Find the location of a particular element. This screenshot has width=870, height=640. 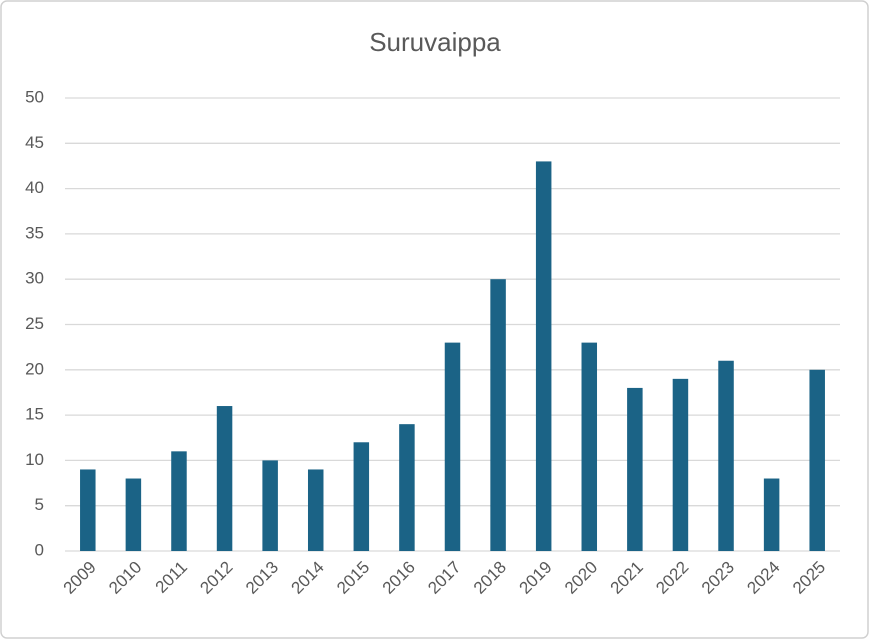

y-tick-label: 20 is located at coordinates (34, 368).